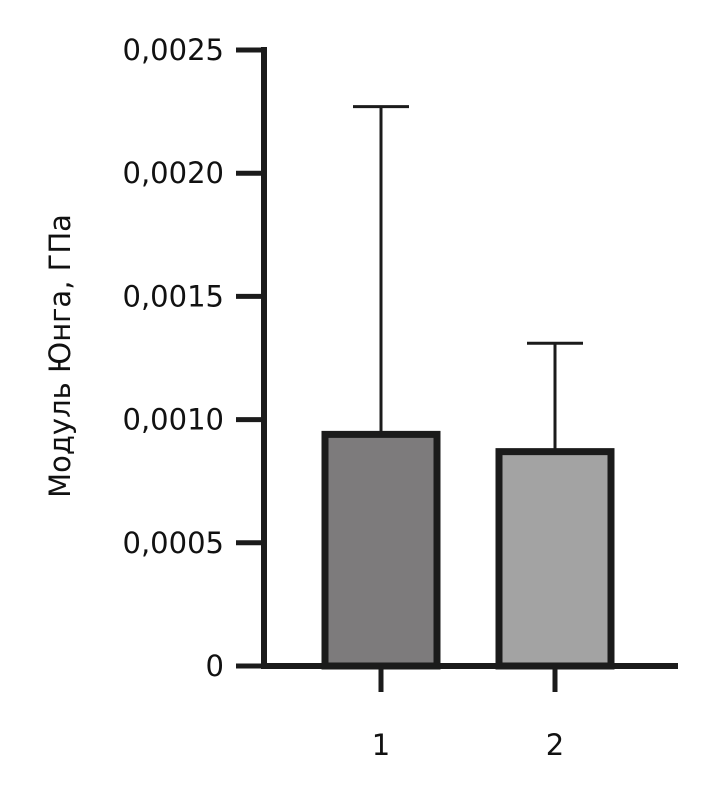 This screenshot has height=792, width=713. What do you see at coordinates (381, 745) in the screenshot?
I see `x-tick-label: 1` at bounding box center [381, 745].